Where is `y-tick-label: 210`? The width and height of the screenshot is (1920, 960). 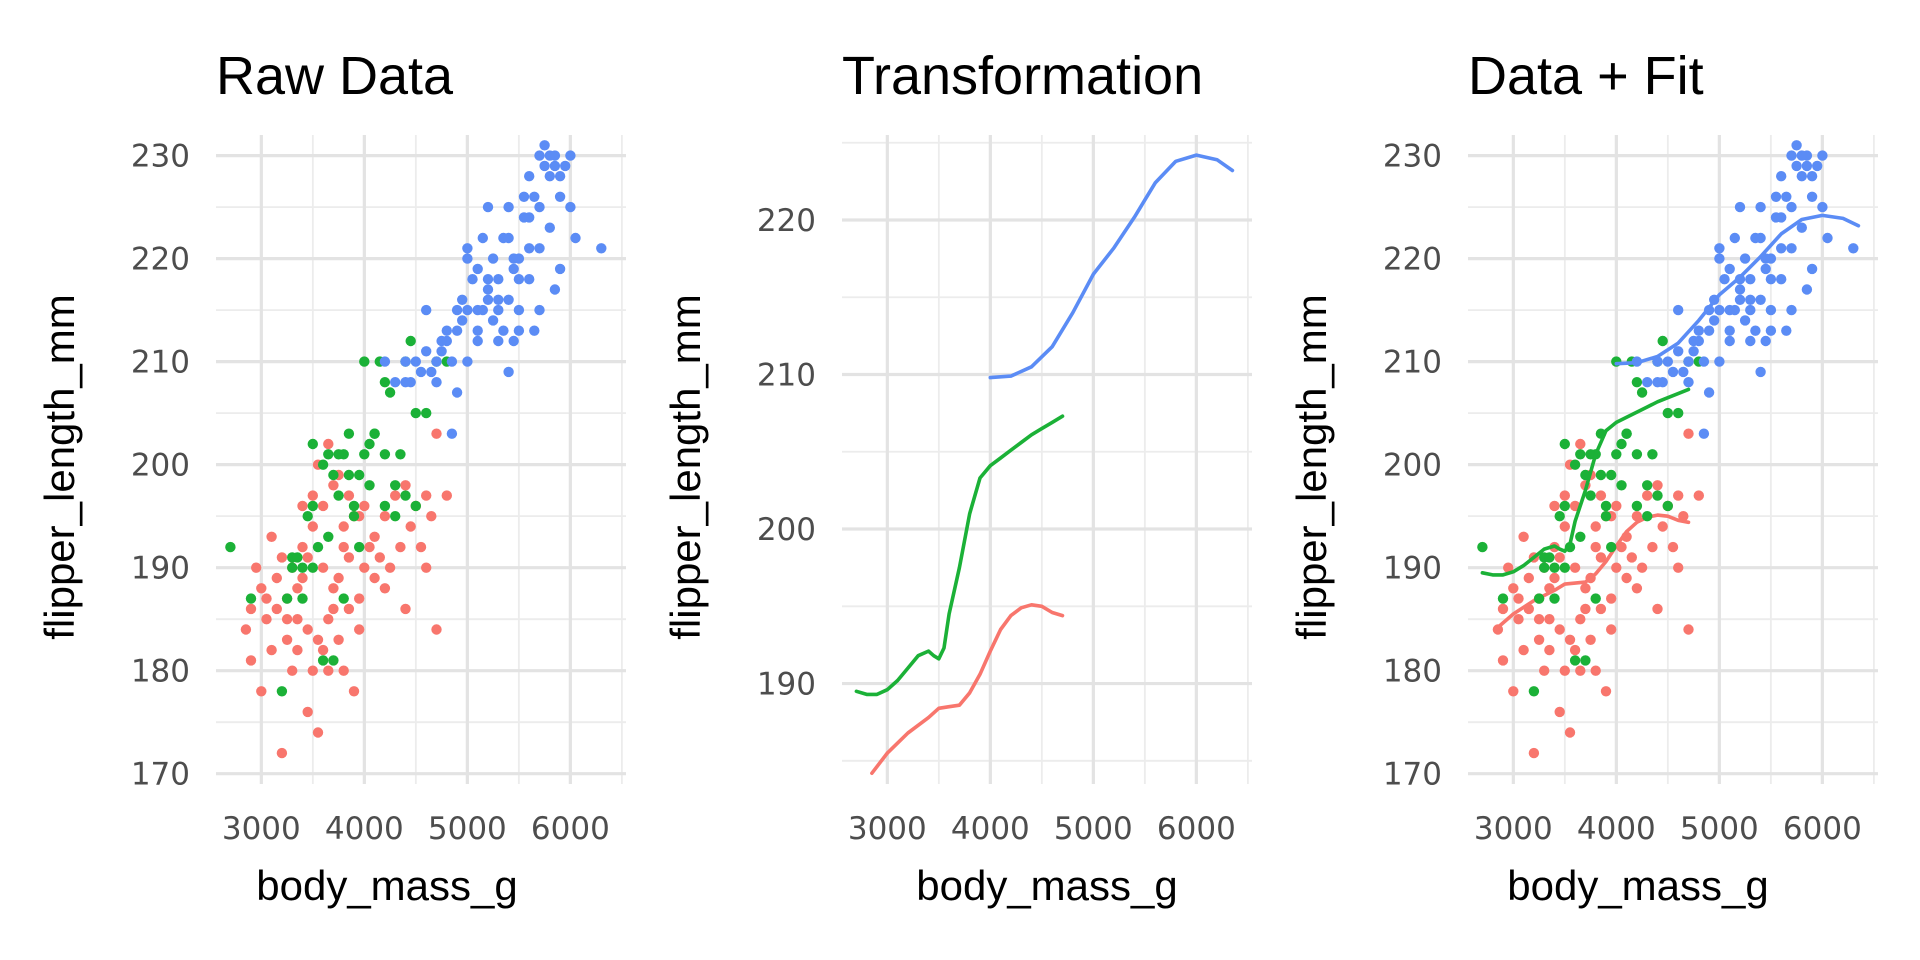
y-tick-label: 210 is located at coordinates (786, 376).